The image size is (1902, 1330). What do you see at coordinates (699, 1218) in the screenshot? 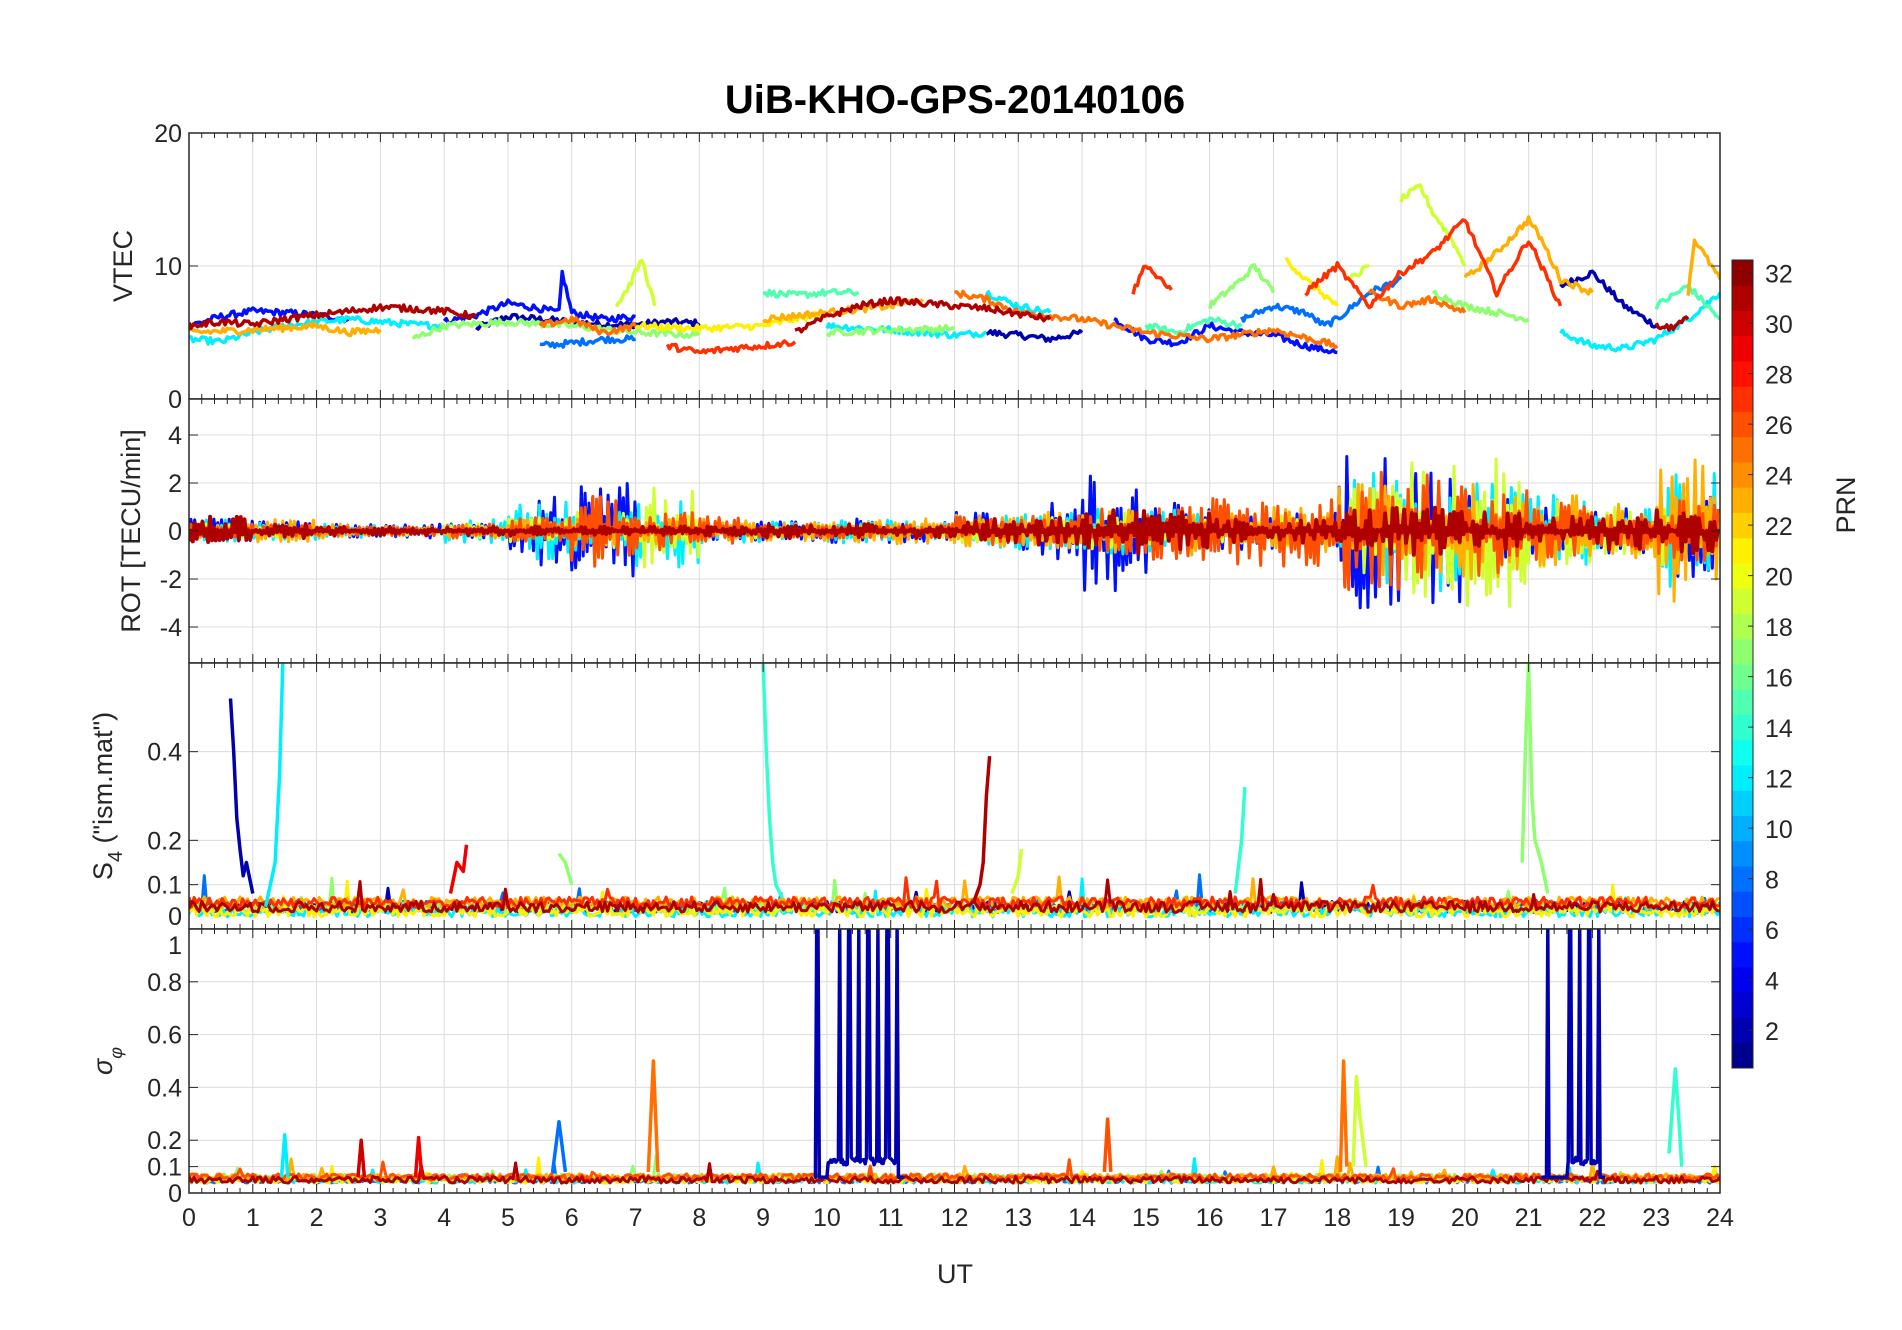
I see `x-tick-label: 8` at bounding box center [699, 1218].